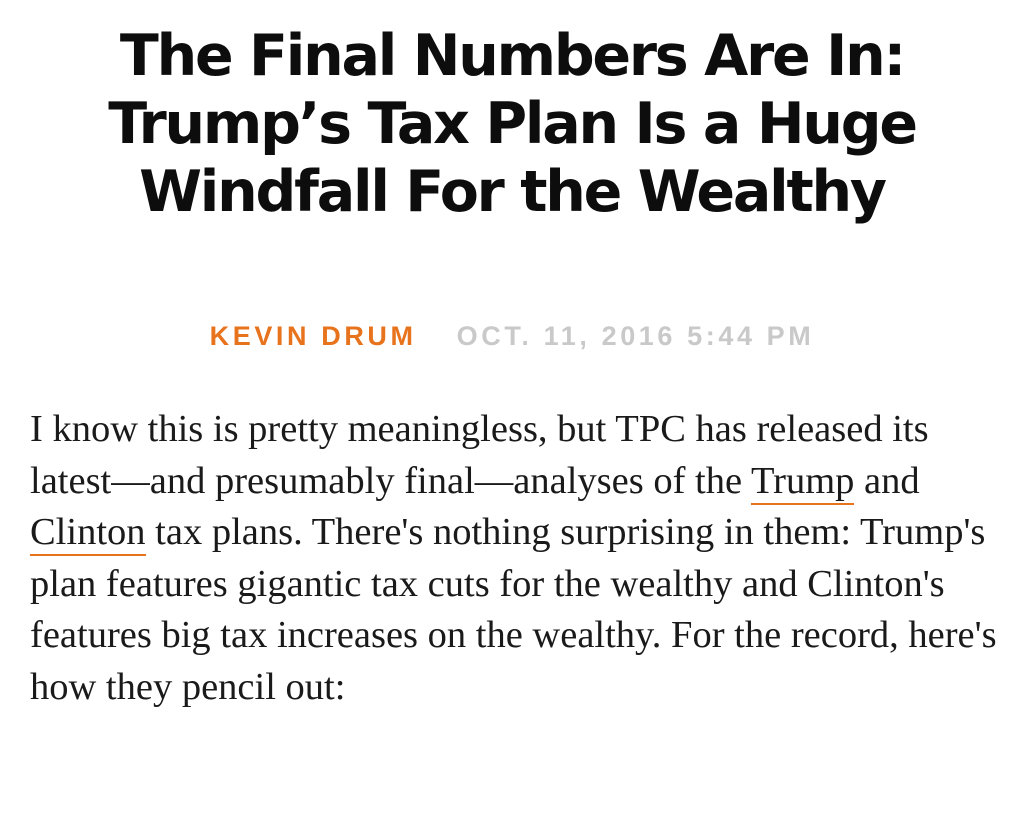 Image resolution: width=1024 pixels, height=818 pixels. What do you see at coordinates (512, 56) in the screenshot?
I see `headline-line-1: The Final Numbers Are In:` at bounding box center [512, 56].